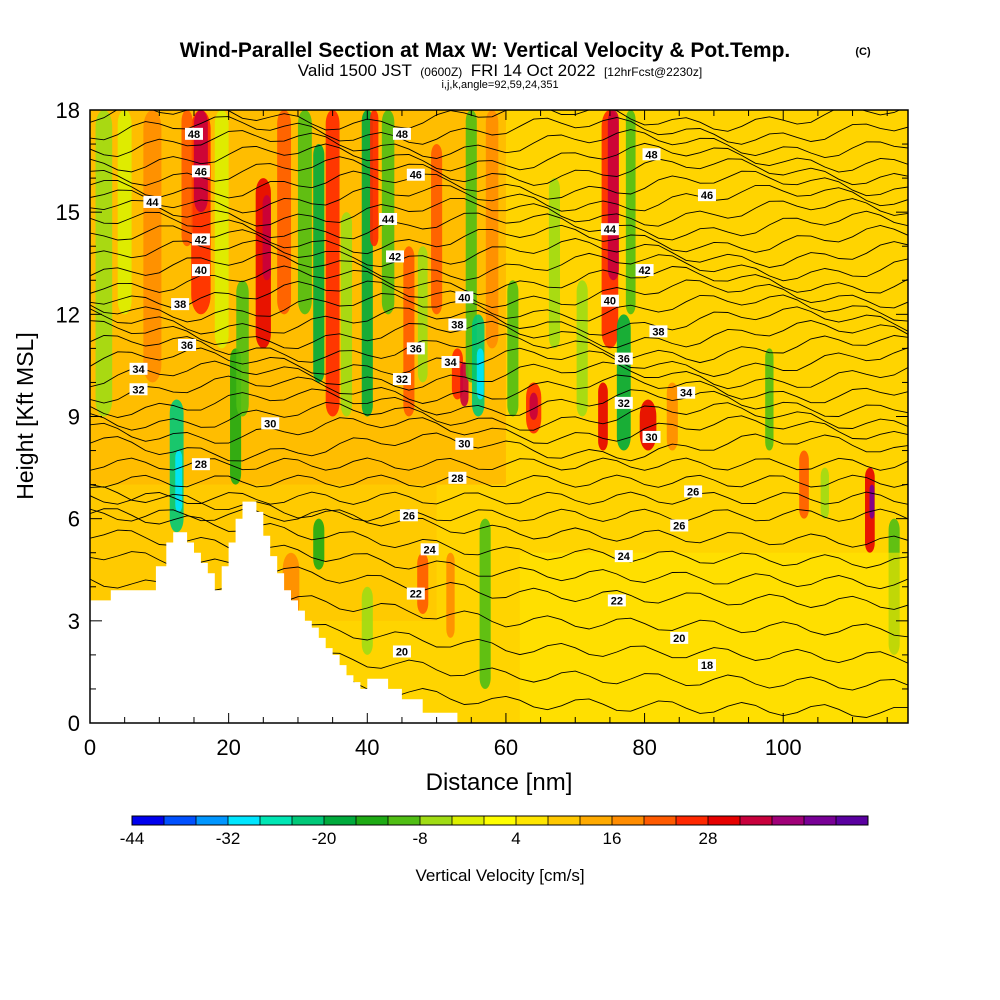  I want to click on theta-contour-label: 38, so click(457, 325).